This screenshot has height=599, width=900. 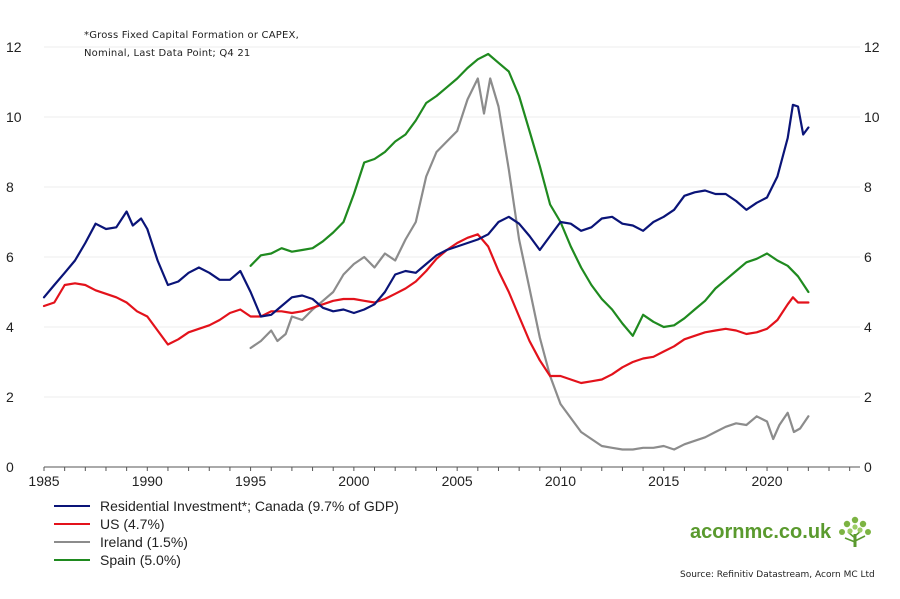 What do you see at coordinates (144, 542) in the screenshot?
I see `legend-label-ireland: Ireland (1.5%)` at bounding box center [144, 542].